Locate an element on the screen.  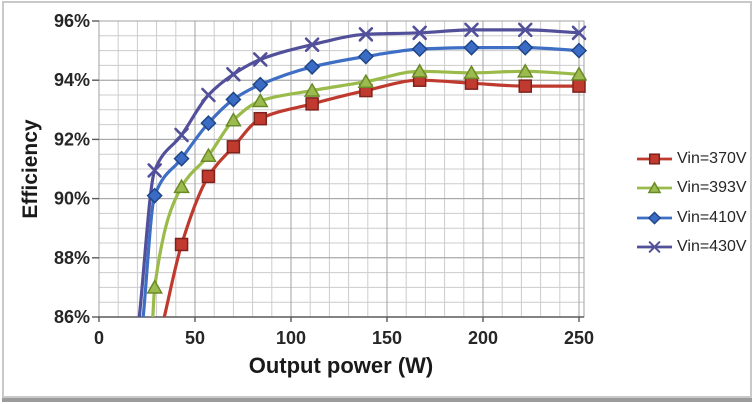
chart-legend: Vin=370V Vin=393V Vin=410V Vin=430V is located at coordinates (691, 203).